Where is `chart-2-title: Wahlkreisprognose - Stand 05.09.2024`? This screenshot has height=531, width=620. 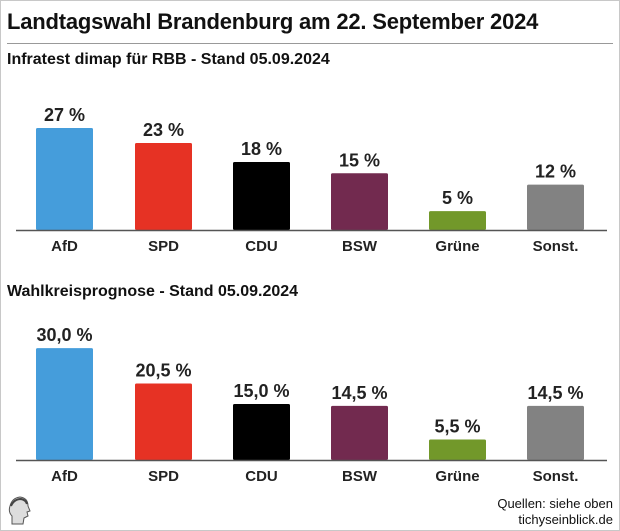 chart-2-title: Wahlkreisprognose - Stand 05.09.2024 is located at coordinates (153, 291).